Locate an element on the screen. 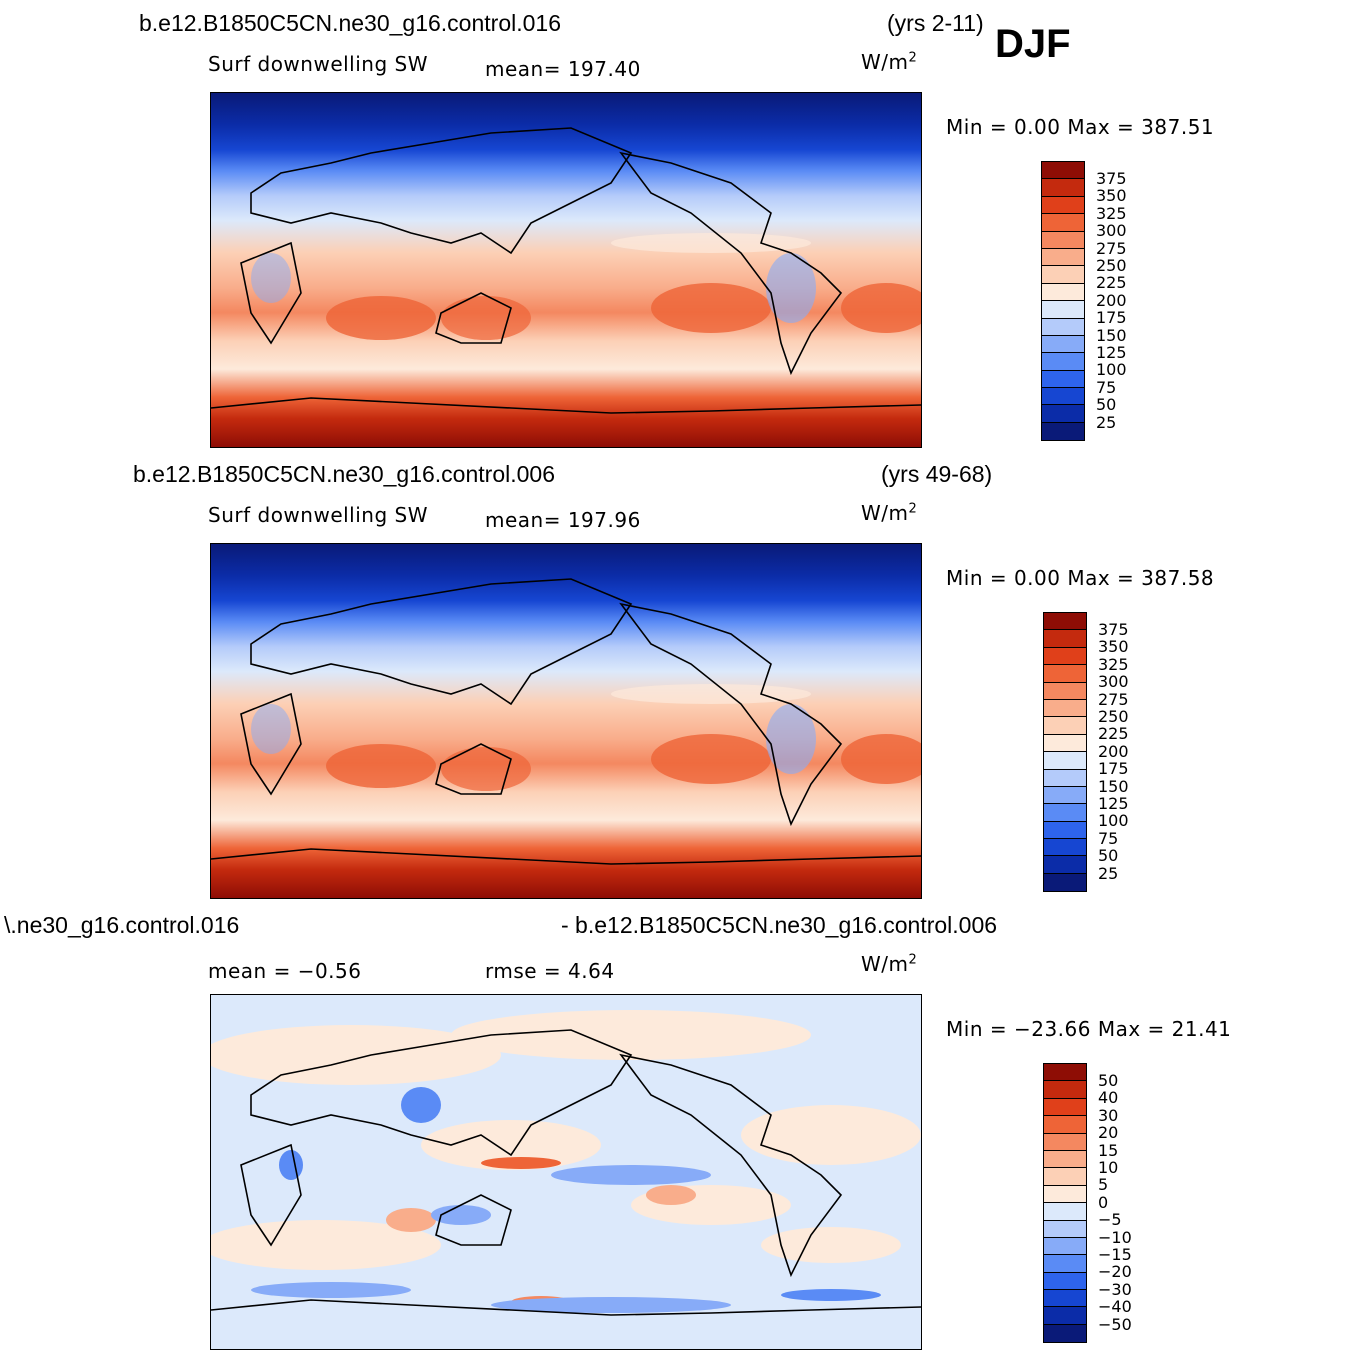 This screenshot has height=1363, width=1364. panel1-variable: Surf downwelling SW is located at coordinates (318, 64).